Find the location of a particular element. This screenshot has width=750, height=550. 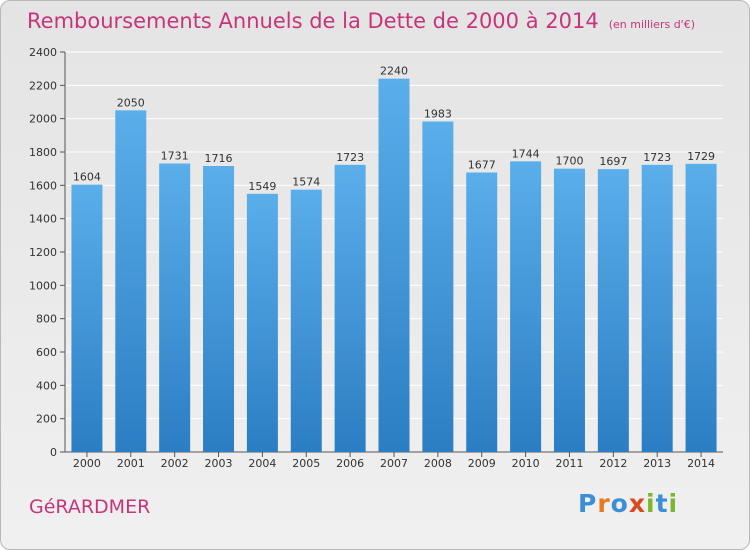

y-tick-label: 800 is located at coordinates (46, 319).